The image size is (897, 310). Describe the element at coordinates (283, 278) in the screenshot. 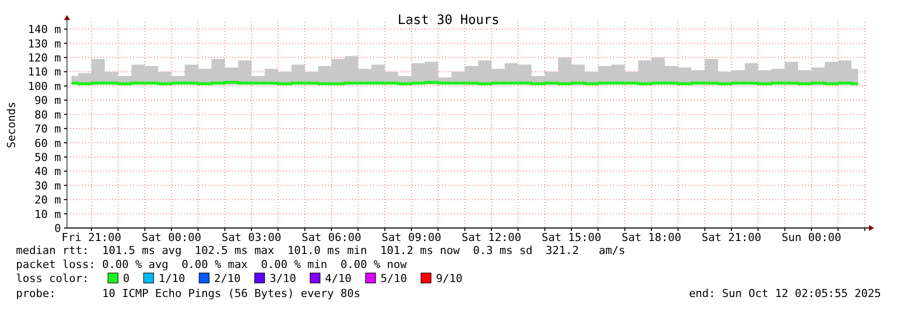

I see `legend-label: 3/10` at that location.